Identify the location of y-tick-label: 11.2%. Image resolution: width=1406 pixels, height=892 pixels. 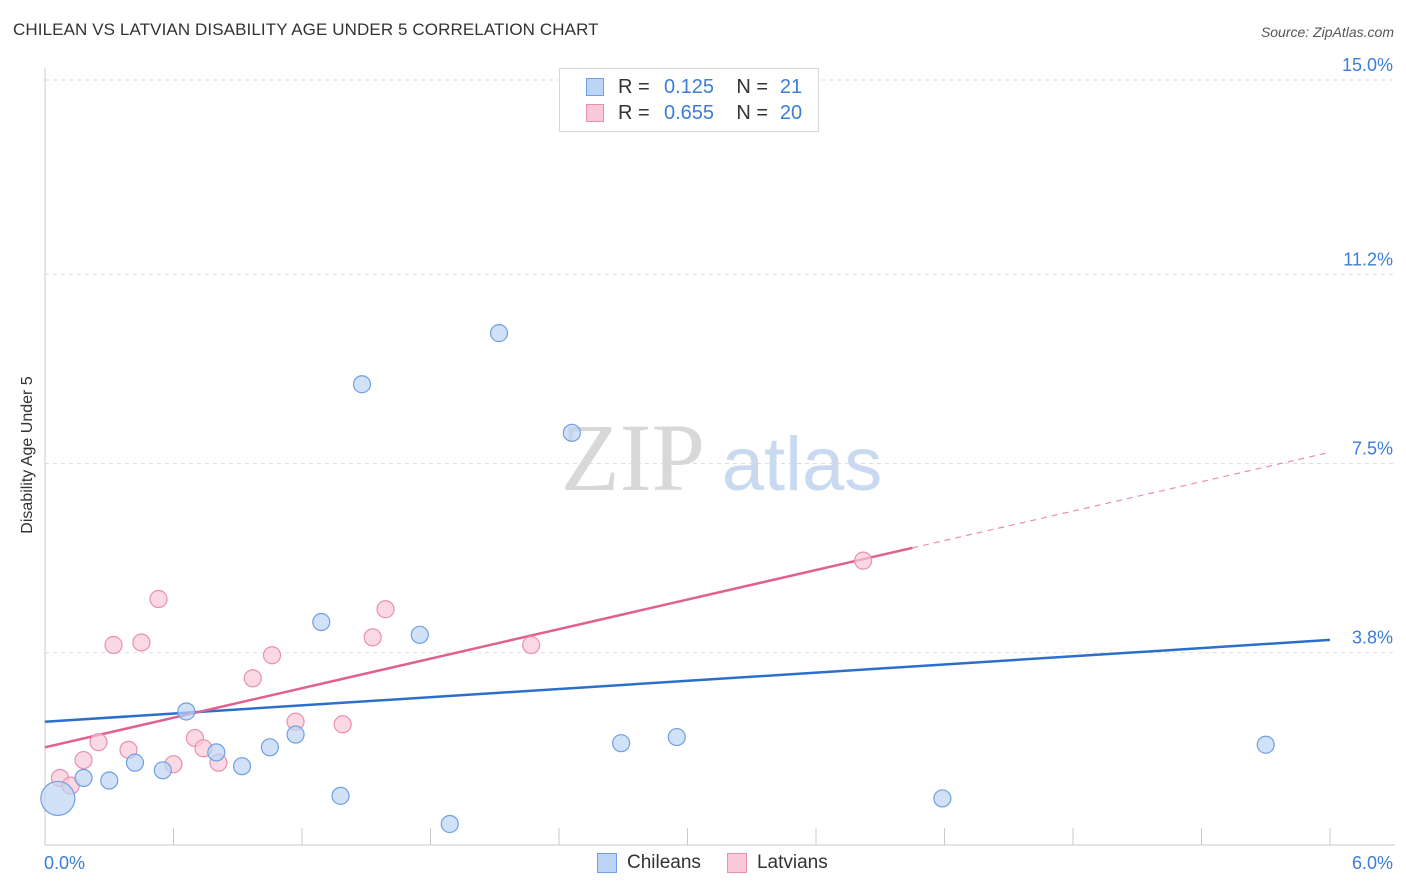
(1368, 259).